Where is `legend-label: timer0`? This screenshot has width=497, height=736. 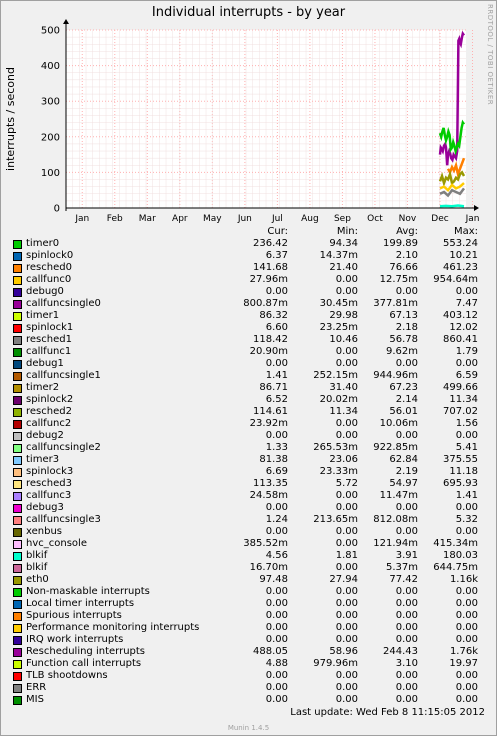
legend-label: timer0 is located at coordinates (43, 243).